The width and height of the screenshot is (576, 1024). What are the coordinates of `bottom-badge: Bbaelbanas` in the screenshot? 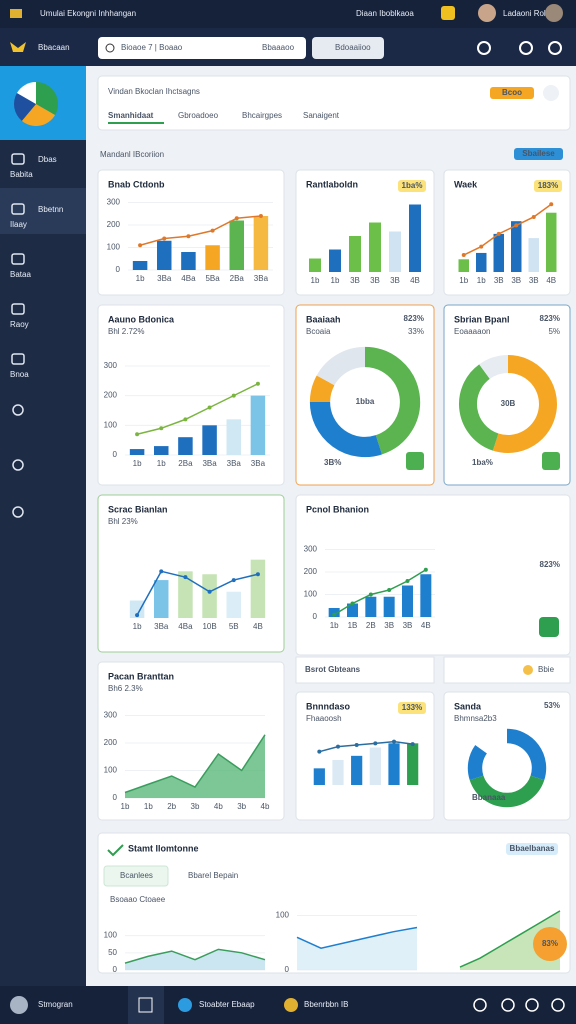 It's located at (532, 848).